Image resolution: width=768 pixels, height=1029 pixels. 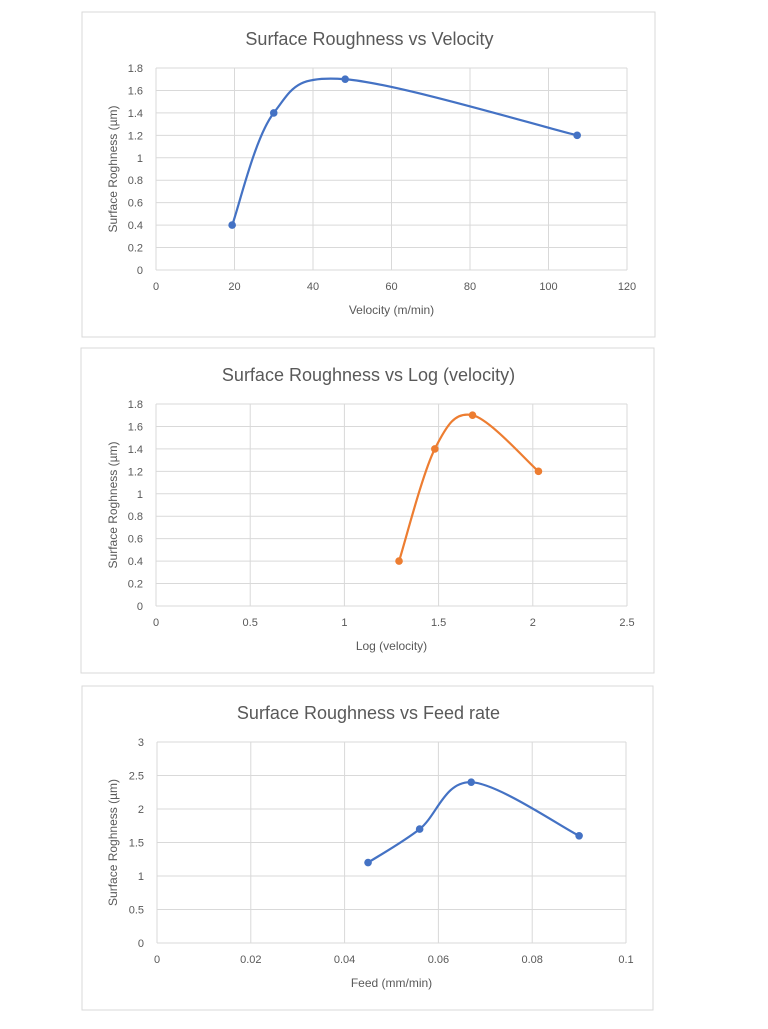 What do you see at coordinates (531, 960) in the screenshot?
I see `x-tick-label: 0.08` at bounding box center [531, 960].